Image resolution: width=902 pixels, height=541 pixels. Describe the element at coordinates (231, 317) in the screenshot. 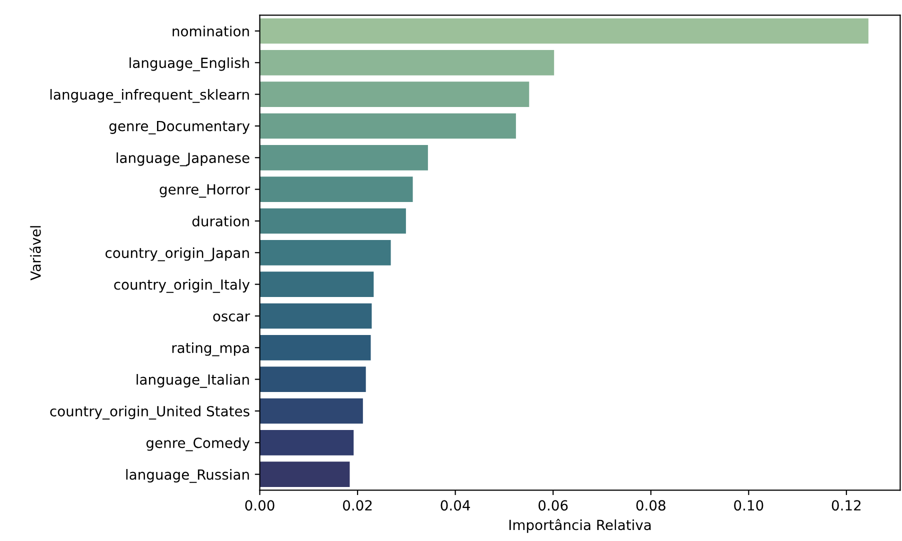

I see `y-tick-label: oscar` at that location.